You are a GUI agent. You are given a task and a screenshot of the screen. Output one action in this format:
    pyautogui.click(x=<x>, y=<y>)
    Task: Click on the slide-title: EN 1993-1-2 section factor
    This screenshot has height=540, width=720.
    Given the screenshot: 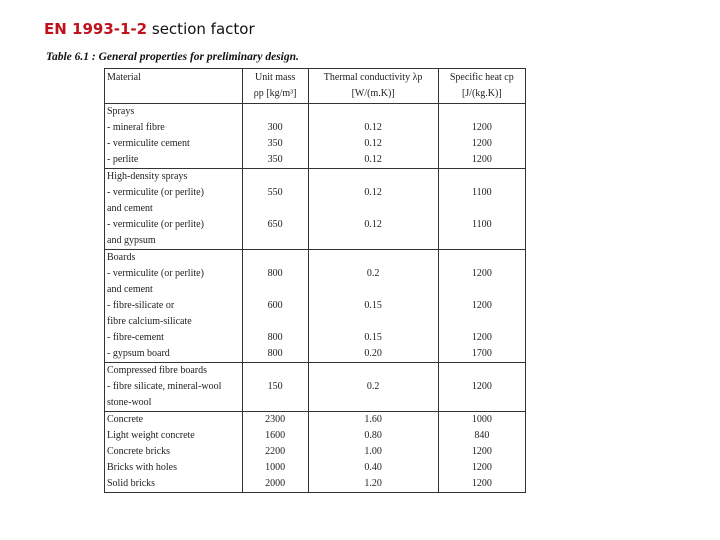 What is the action you would take?
    pyautogui.click(x=149, y=29)
    